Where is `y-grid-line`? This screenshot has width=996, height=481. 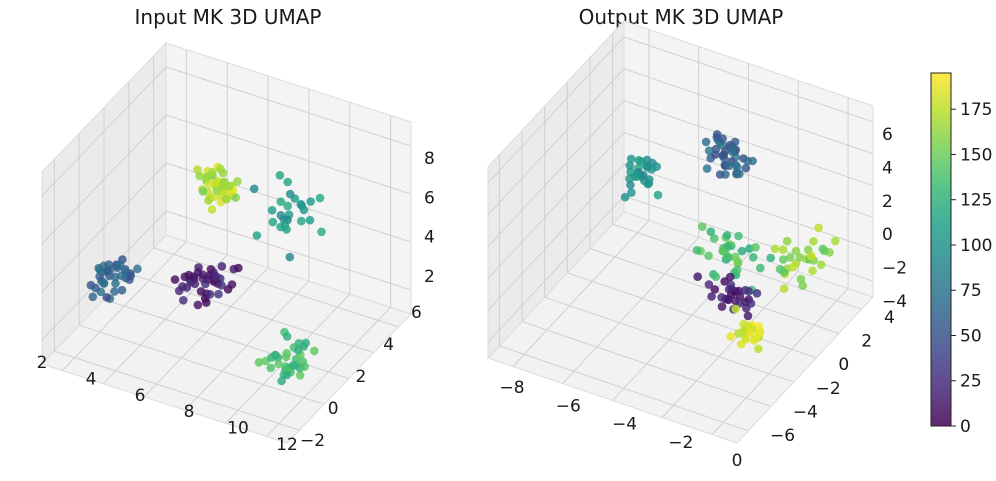
y-grid-line is located at coordinates (177, 390).